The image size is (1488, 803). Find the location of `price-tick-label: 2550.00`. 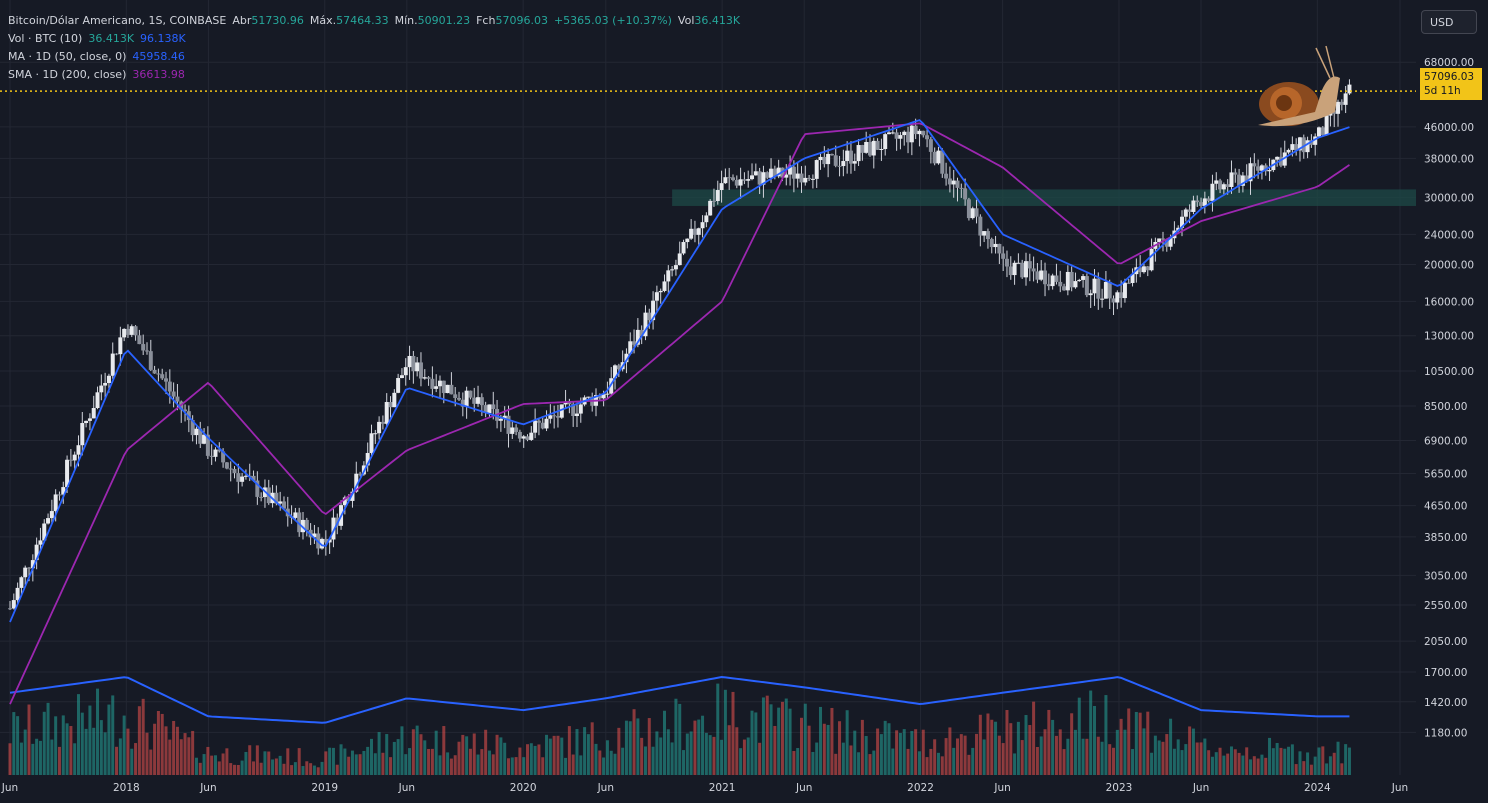

price-tick-label: 2550.00 is located at coordinates (1445, 606).